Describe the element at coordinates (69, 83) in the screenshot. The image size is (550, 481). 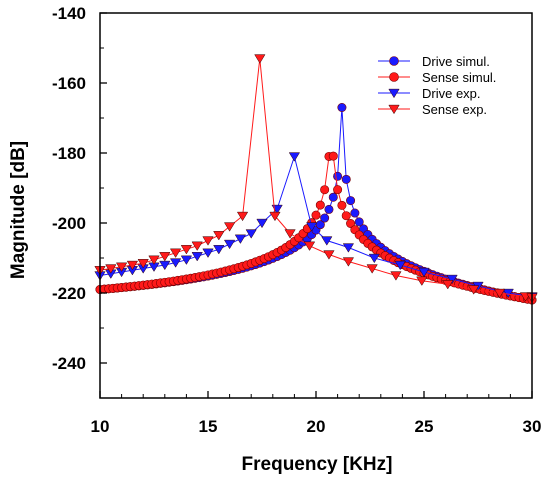
I see `y-tick-label: -160` at that location.